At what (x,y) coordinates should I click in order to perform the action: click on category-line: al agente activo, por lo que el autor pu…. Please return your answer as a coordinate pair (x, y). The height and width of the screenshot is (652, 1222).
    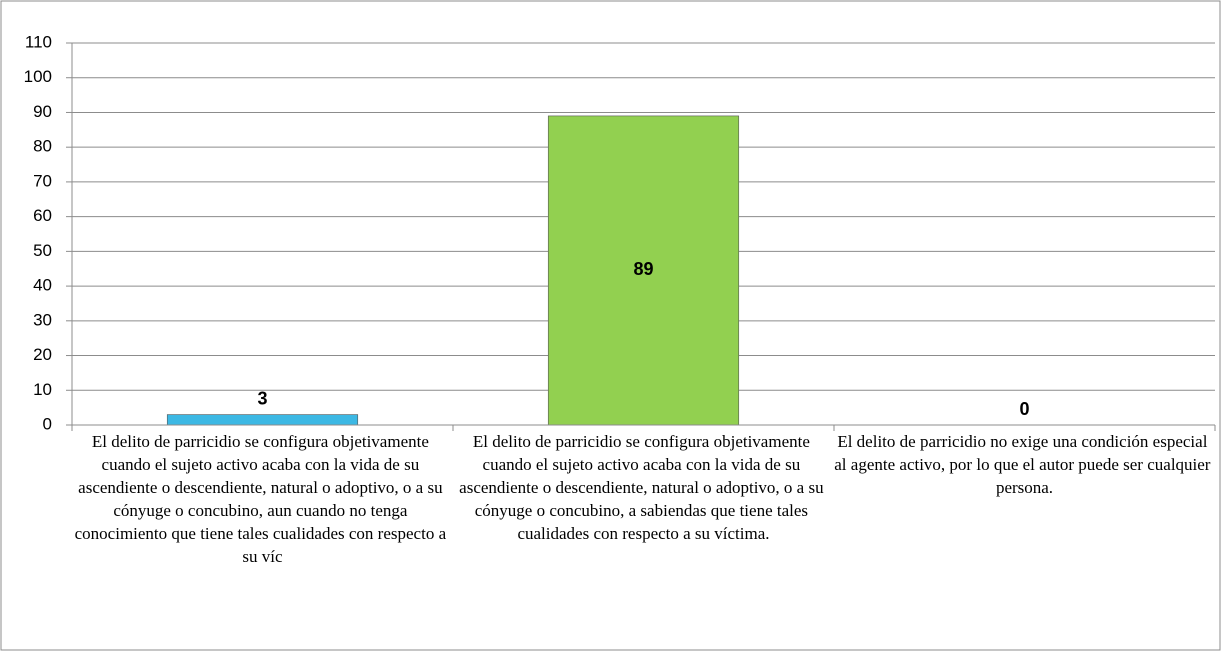
    Looking at the image, I should click on (1024, 464).